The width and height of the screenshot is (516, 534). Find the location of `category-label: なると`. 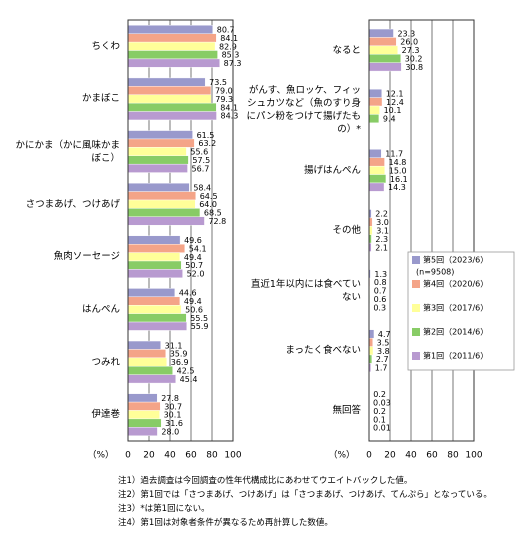

category-label: なると is located at coordinates (346, 50).